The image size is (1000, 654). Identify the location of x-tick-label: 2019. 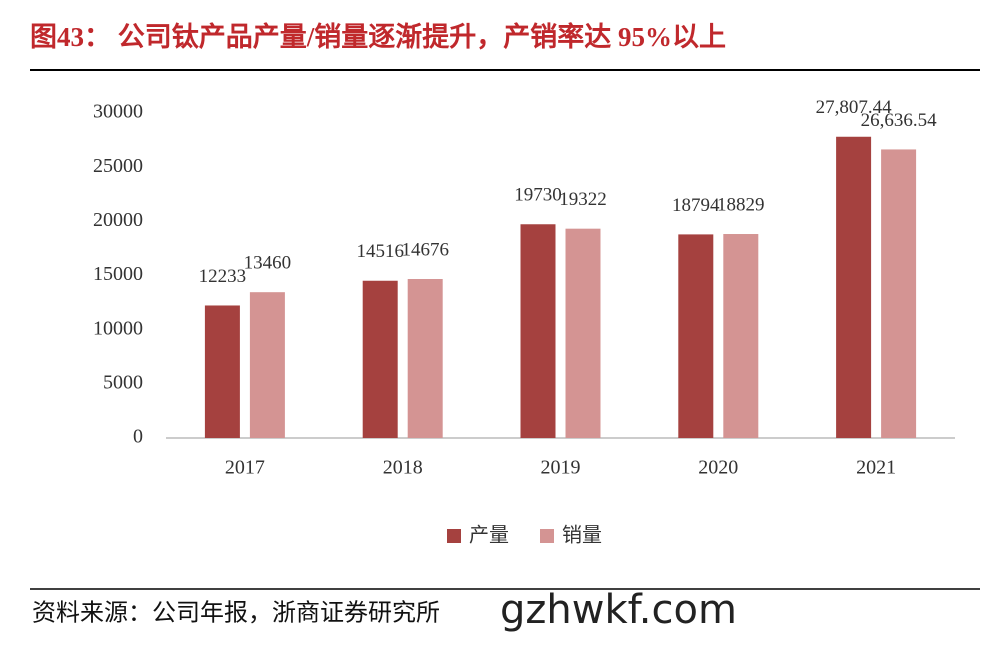
(561, 468).